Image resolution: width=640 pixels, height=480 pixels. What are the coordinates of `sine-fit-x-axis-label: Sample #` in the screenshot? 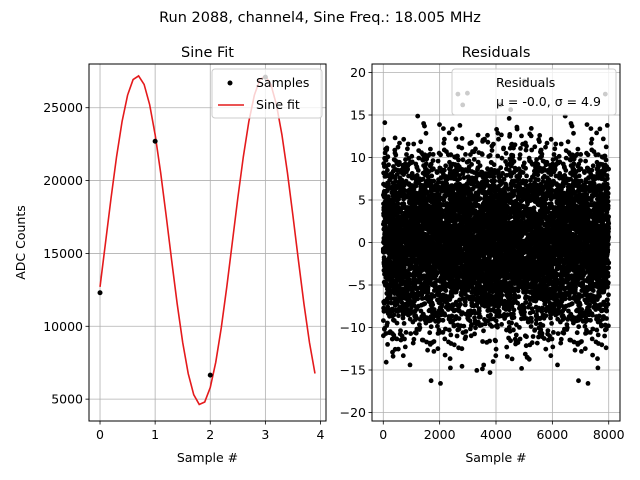 It's located at (207, 457).